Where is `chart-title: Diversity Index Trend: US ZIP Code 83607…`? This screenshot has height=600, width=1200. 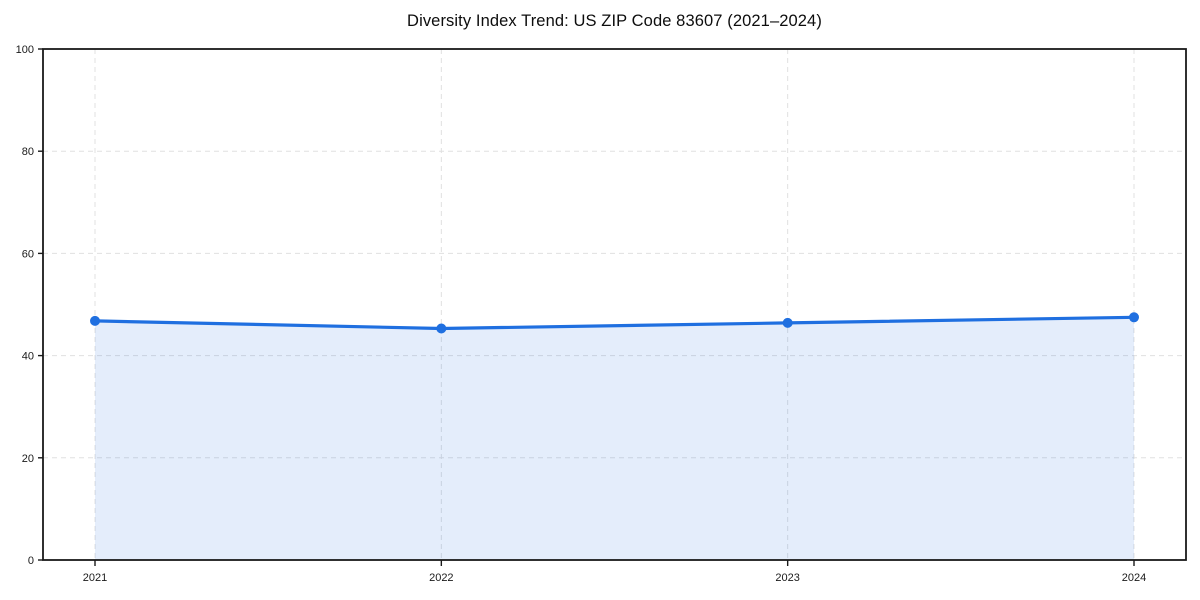 chart-title: Diversity Index Trend: US ZIP Code 83607… is located at coordinates (614, 21).